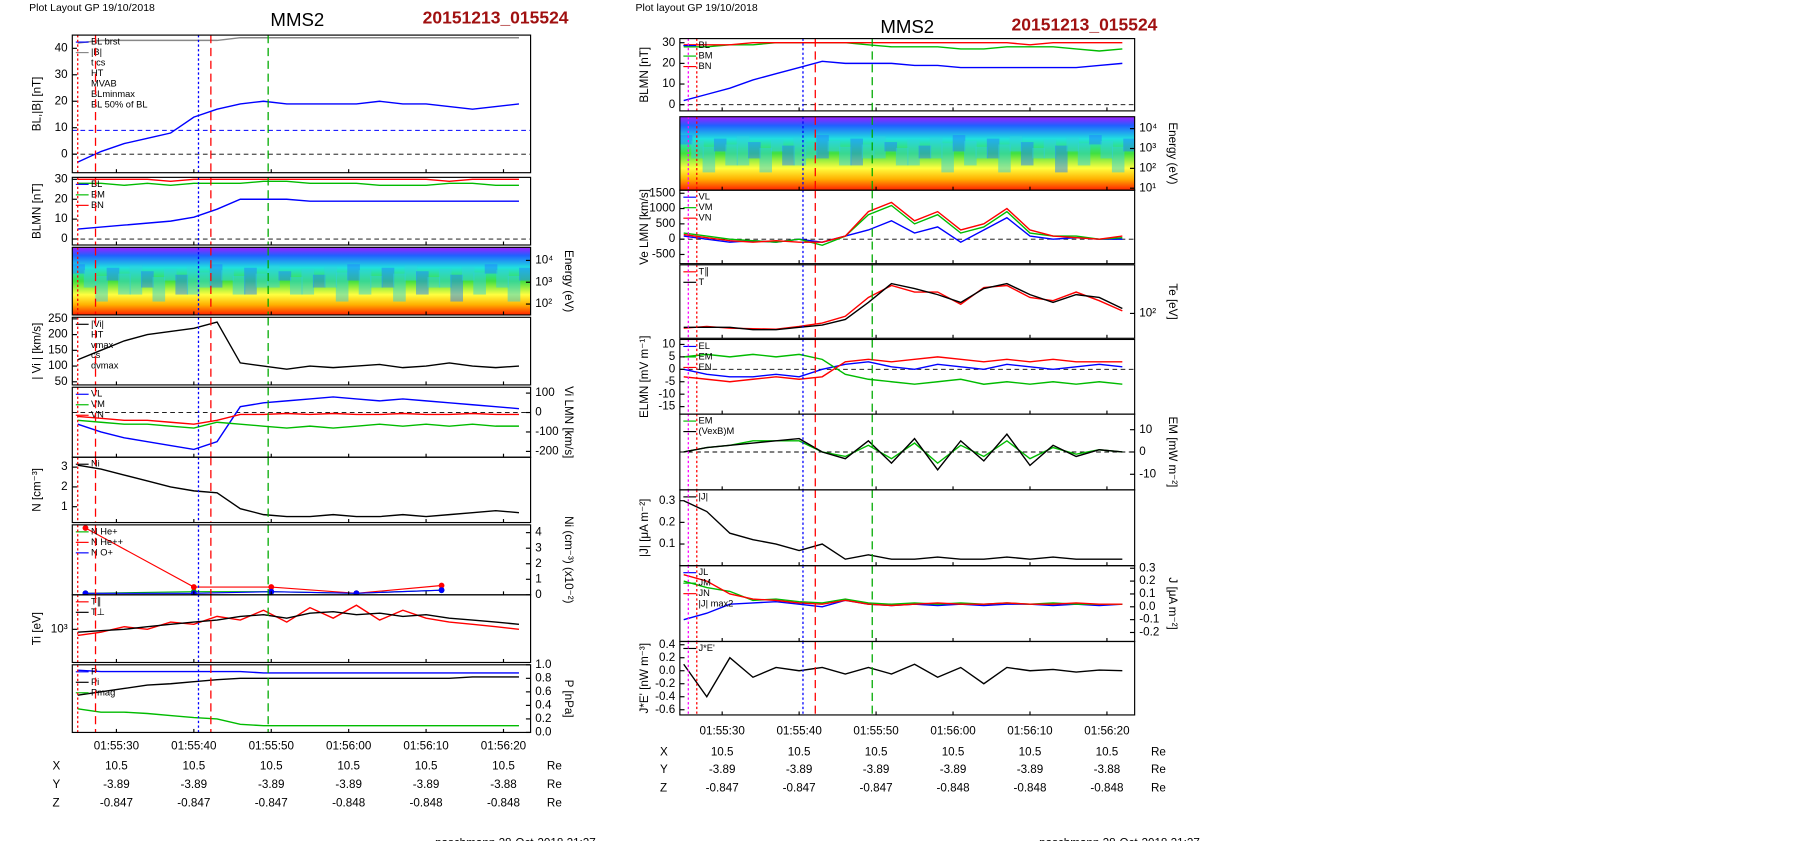 This screenshot has height=846, width=1804. What do you see at coordinates (102, 552) in the screenshot?
I see `legend-entry: N O+` at bounding box center [102, 552].